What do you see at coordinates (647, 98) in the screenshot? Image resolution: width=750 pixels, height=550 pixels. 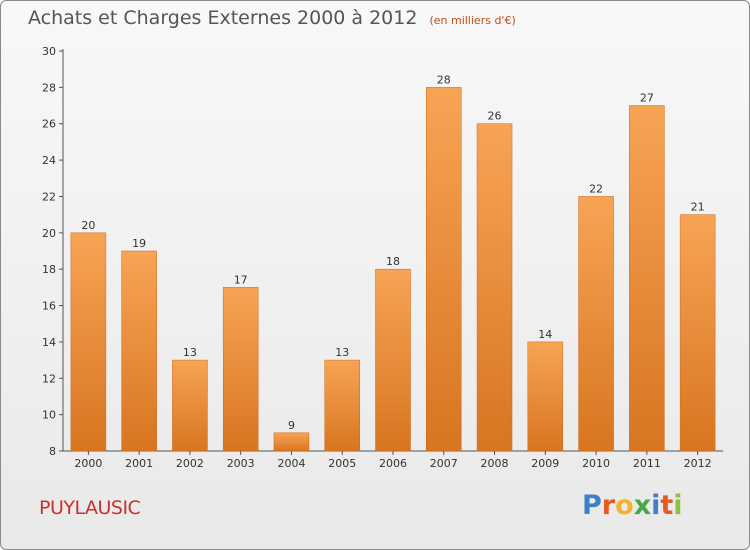 I see `bar-value-label: 27` at bounding box center [647, 98].